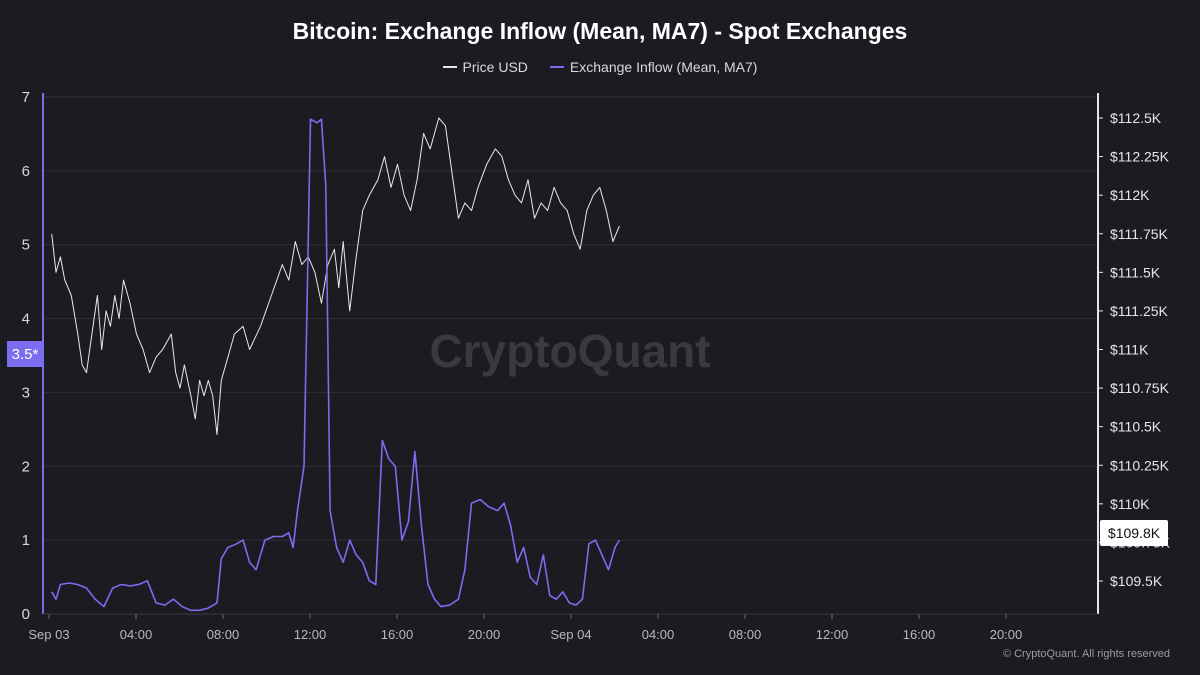 The image size is (1200, 675). What do you see at coordinates (26, 171) in the screenshot?
I see `left-tick-label-6: 6` at bounding box center [26, 171].